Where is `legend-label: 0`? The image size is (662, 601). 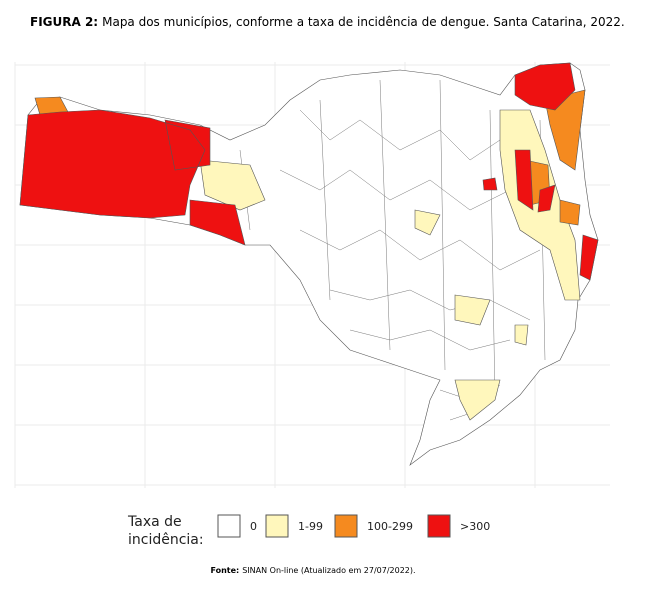 legend-label: 0 is located at coordinates (253, 526).